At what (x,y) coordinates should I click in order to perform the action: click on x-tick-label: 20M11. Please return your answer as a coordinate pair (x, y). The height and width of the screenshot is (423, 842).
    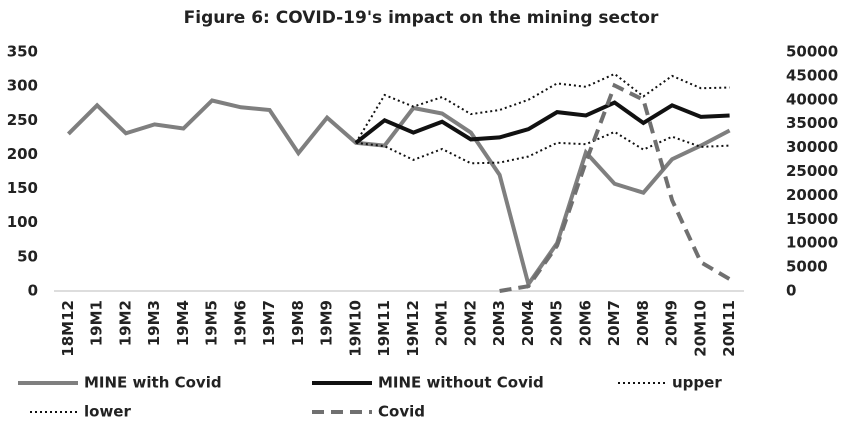
    Looking at the image, I should click on (729, 328).